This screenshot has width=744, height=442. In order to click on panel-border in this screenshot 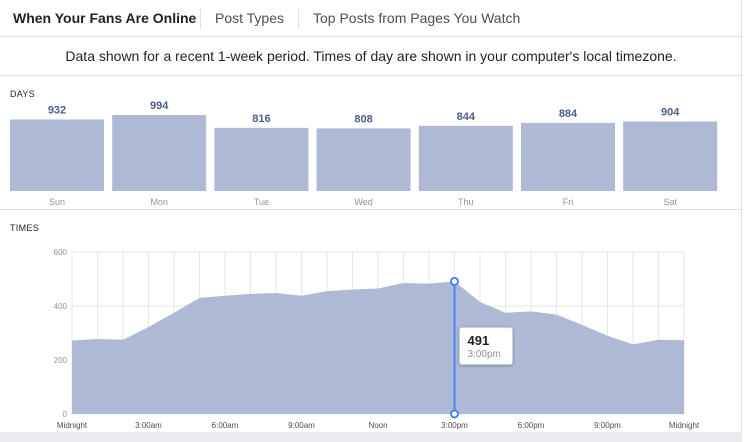, I will do `click(741, 221)`.